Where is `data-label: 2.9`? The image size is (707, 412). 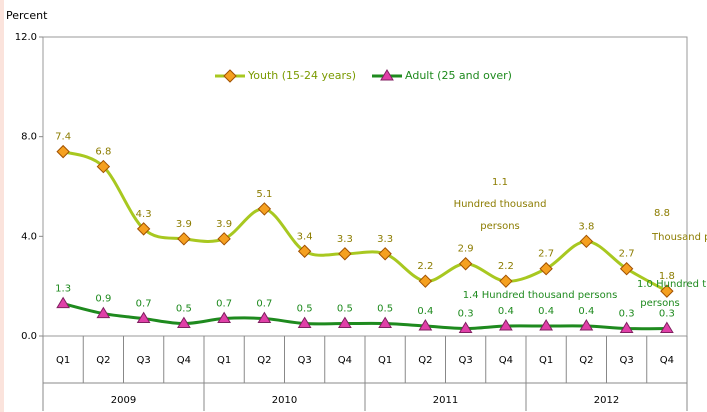
data-label: 2.9 is located at coordinates (466, 249).